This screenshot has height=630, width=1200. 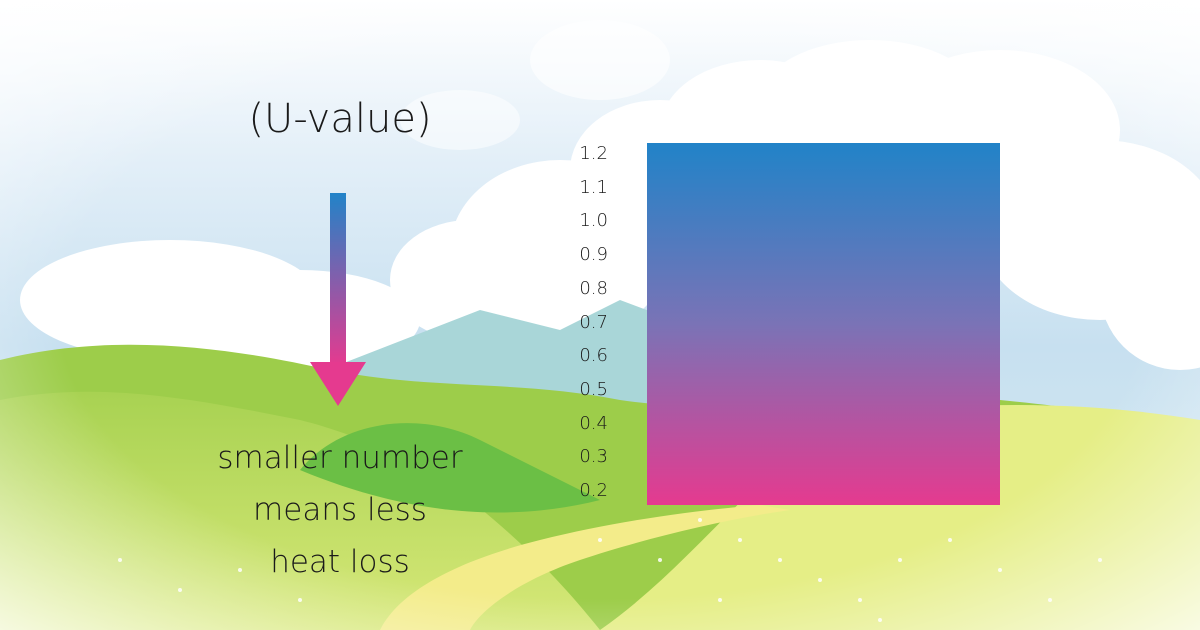 I want to click on scale-tick-label: 1.1, so click(x=593, y=187).